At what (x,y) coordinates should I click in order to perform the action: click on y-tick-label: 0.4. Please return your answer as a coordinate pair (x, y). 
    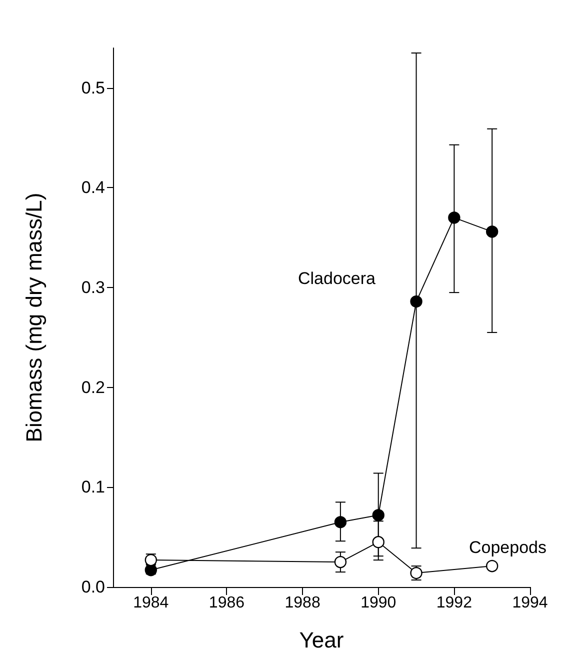
    Looking at the image, I should click on (93, 188).